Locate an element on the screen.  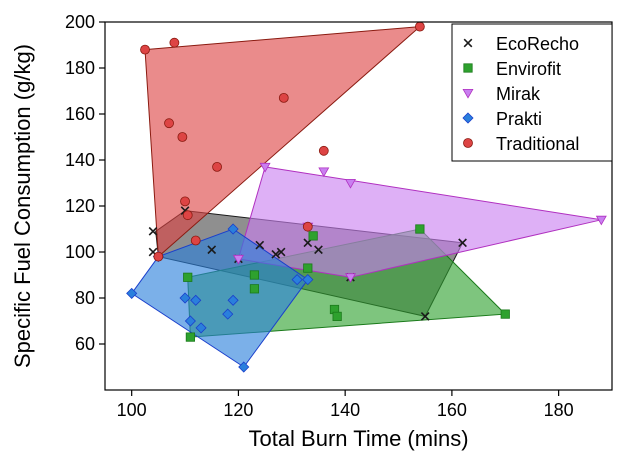
y-tick-label: 160 is located at coordinates (80, 114).